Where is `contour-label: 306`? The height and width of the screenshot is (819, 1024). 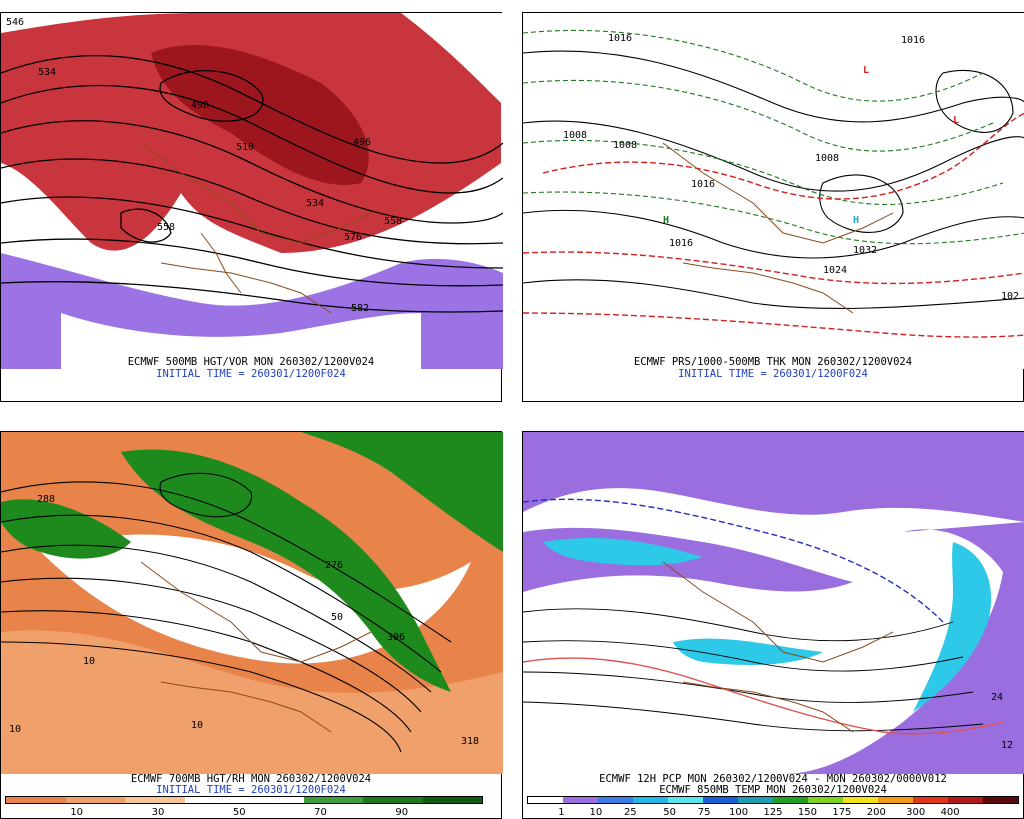 contour-label: 306 is located at coordinates (396, 637).